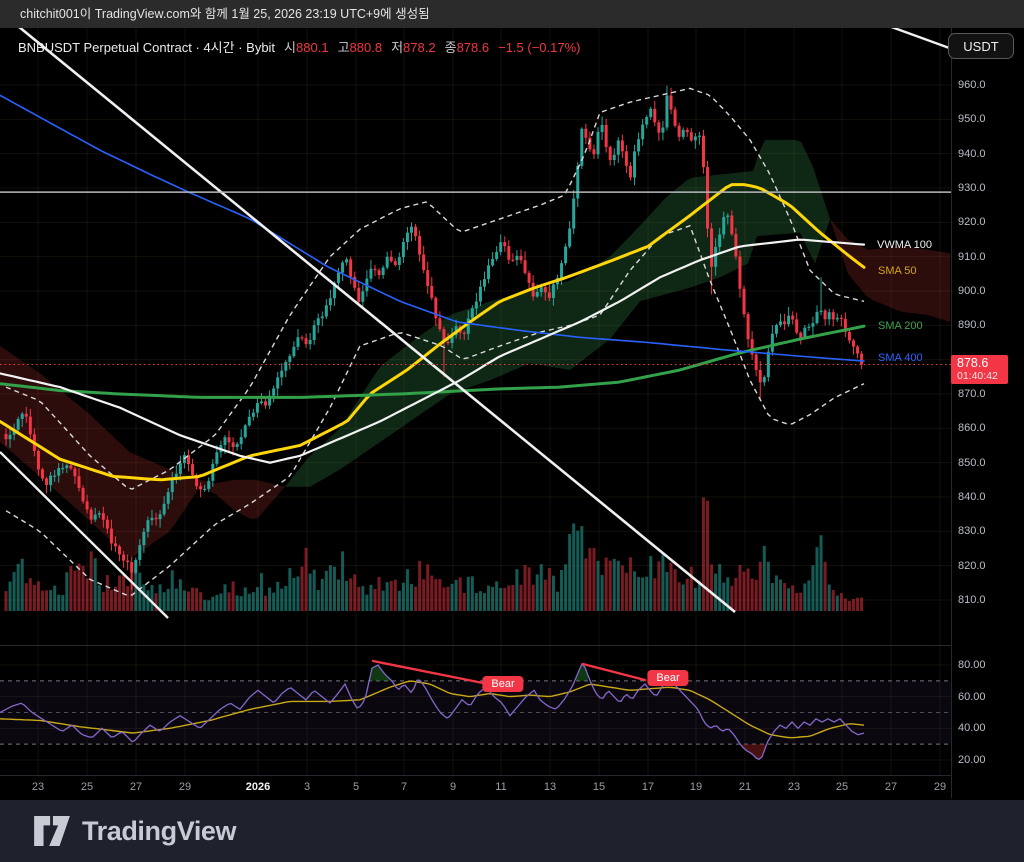 This screenshot has height=862, width=1024. Describe the element at coordinates (404, 787) in the screenshot. I see `time-axis-tick: 7` at that location.